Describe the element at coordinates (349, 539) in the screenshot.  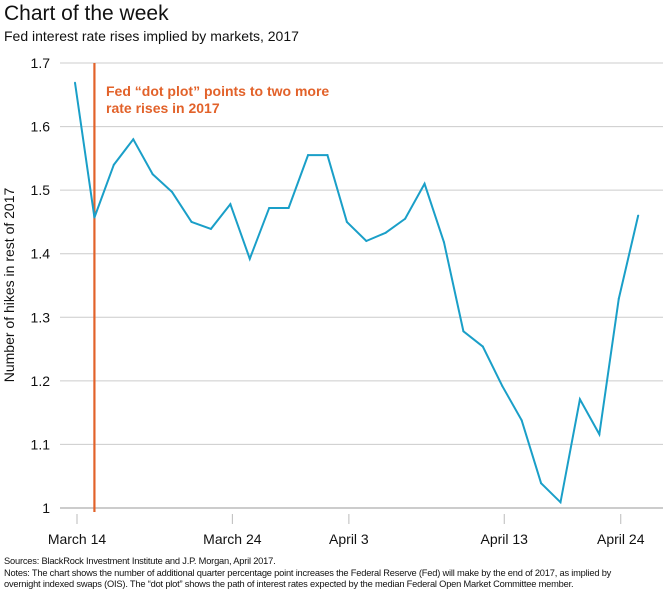
I see `x-tick-label: April 3` at that location.